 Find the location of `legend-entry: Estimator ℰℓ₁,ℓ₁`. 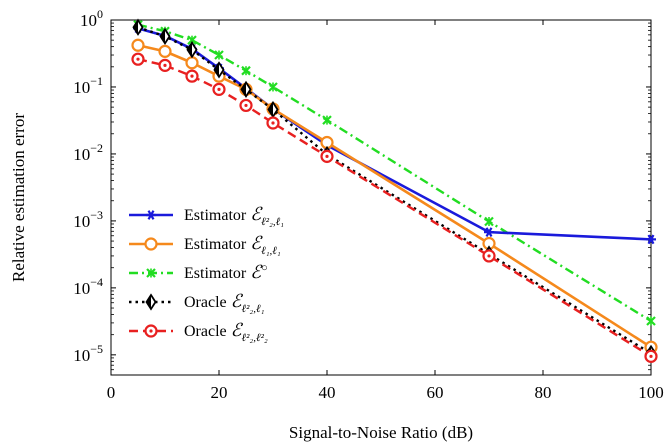

legend-entry: Estimator ℰℓ₁,ℓ₁ is located at coordinates (205, 245).